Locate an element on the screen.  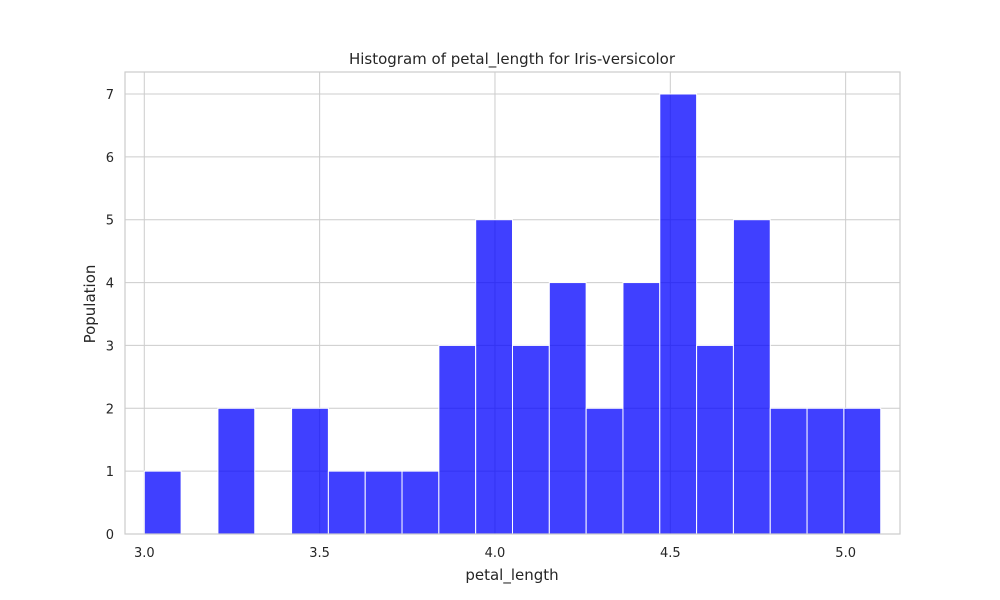
x-tick-label-2: 4.0 is located at coordinates (495, 553).